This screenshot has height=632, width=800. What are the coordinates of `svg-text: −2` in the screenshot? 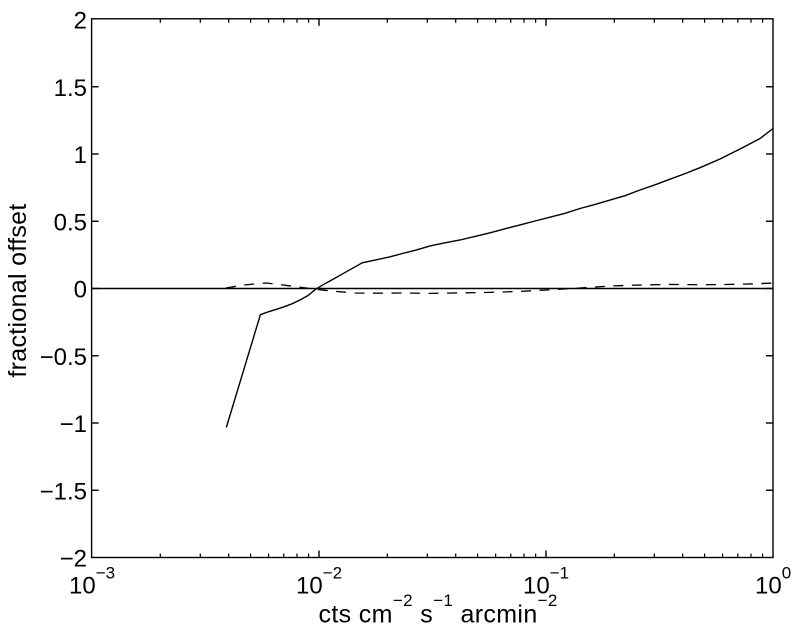 It's located at (73, 559).